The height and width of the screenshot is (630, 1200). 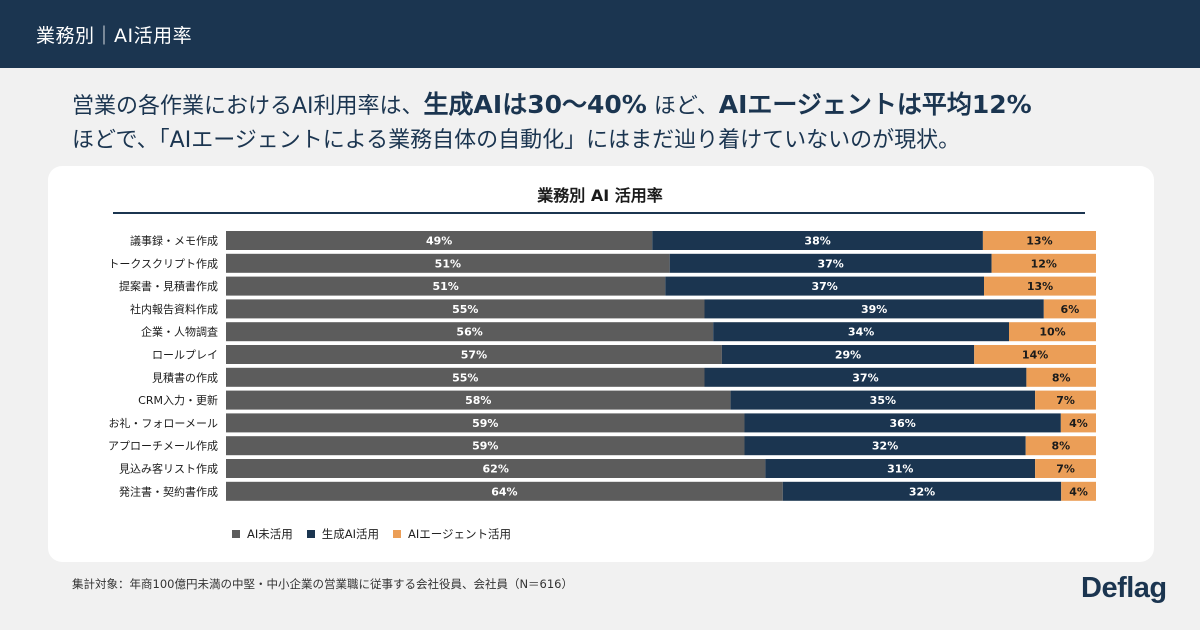 I want to click on legend-item-agent: AIエージェント活用, so click(x=452, y=534).